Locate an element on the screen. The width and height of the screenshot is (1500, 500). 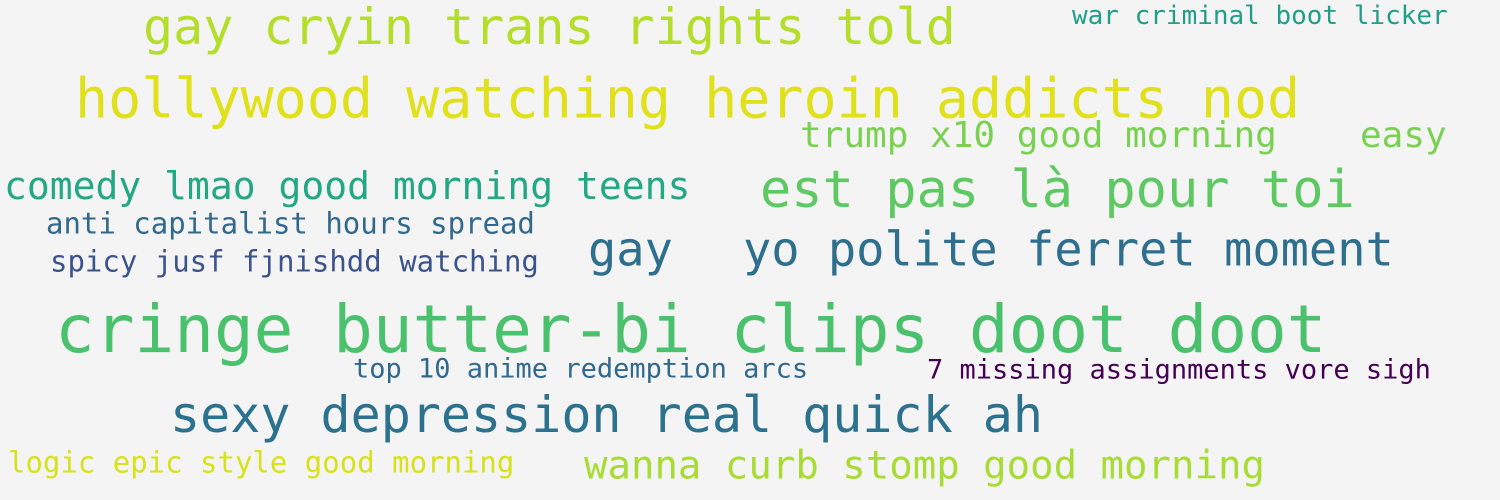
word-phrase: 7 missing assignments vore sigh is located at coordinates (1179, 370).